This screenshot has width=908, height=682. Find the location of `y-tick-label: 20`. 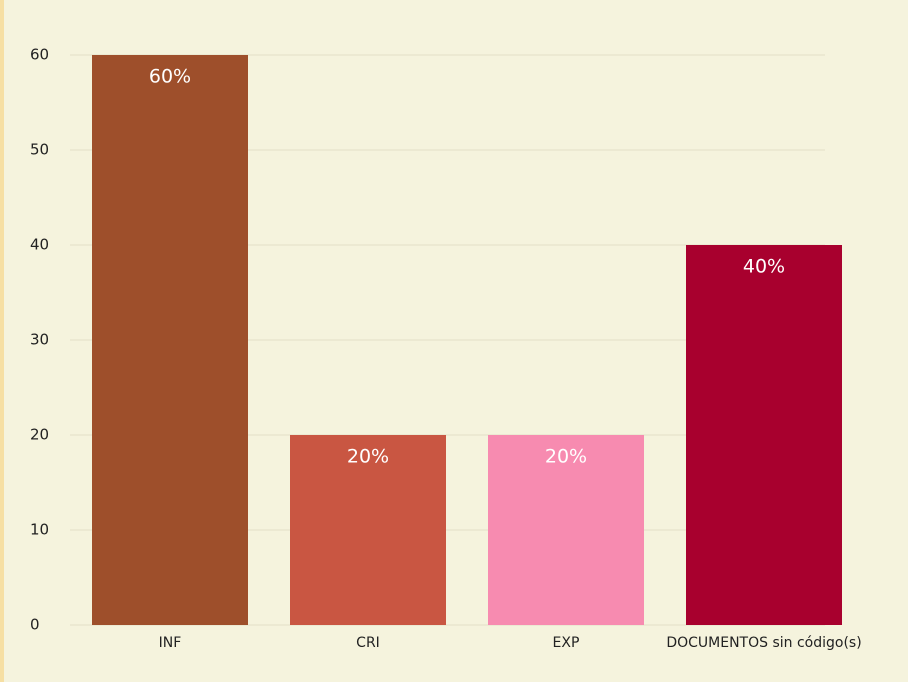

y-tick-label: 20 is located at coordinates (39, 435).